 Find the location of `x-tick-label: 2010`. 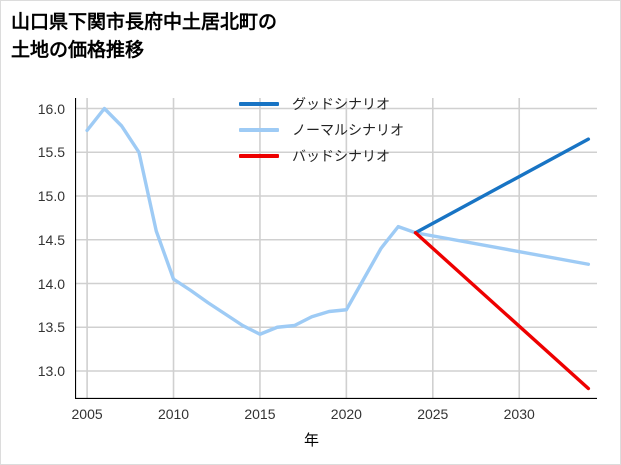

x-tick-label: 2010 is located at coordinates (173, 414).